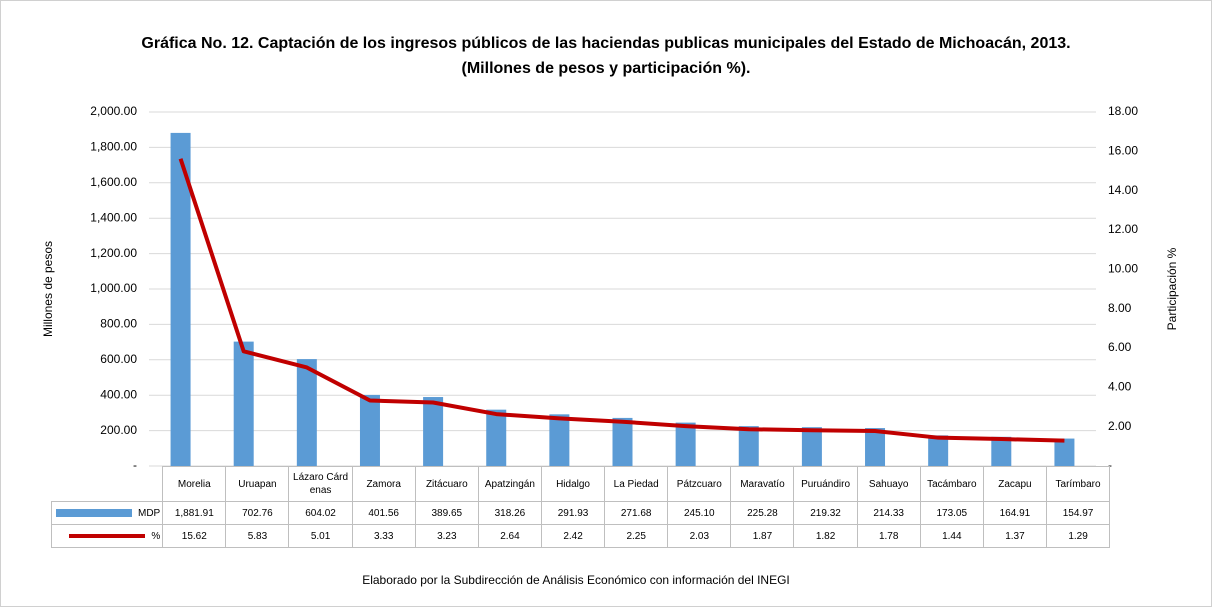 This screenshot has width=1212, height=607. What do you see at coordinates (156, 536) in the screenshot?
I see `legend-label: %` at bounding box center [156, 536].